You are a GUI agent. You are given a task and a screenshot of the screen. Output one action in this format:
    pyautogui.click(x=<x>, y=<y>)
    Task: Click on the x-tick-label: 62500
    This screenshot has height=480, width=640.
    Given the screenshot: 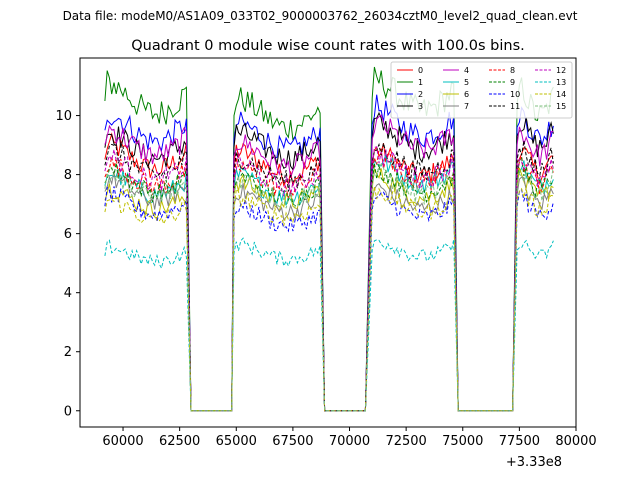 What is the action you would take?
    pyautogui.click(x=179, y=441)
    